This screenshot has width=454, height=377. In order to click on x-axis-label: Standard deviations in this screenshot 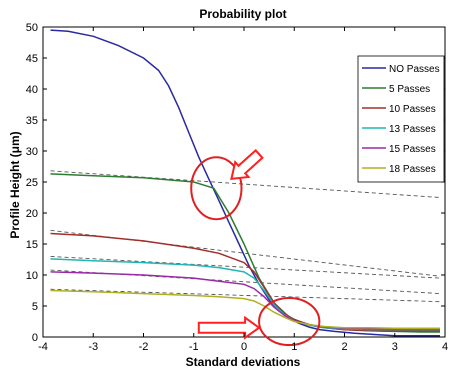, I will do `click(243, 362)`.